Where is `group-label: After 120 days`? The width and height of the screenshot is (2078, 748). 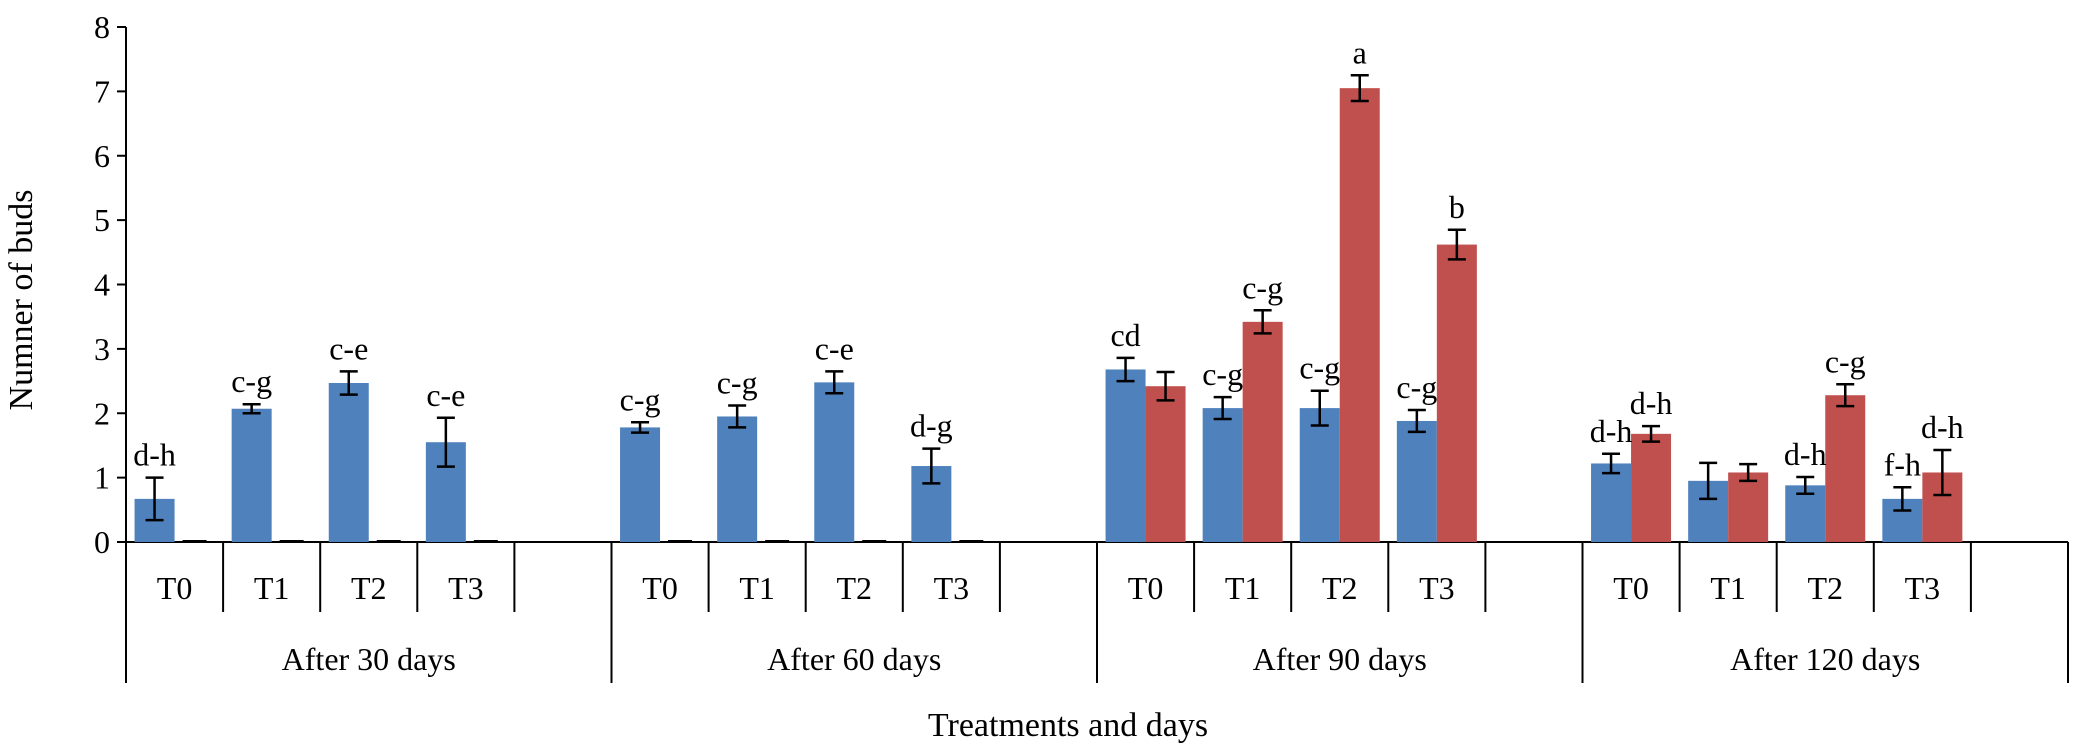
group-label: After 120 days is located at coordinates (1825, 659).